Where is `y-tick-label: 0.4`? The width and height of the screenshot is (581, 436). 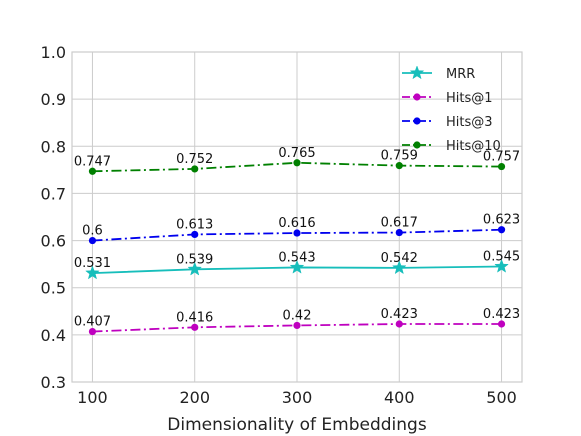 y-tick-label: 0.4 is located at coordinates (53, 335).